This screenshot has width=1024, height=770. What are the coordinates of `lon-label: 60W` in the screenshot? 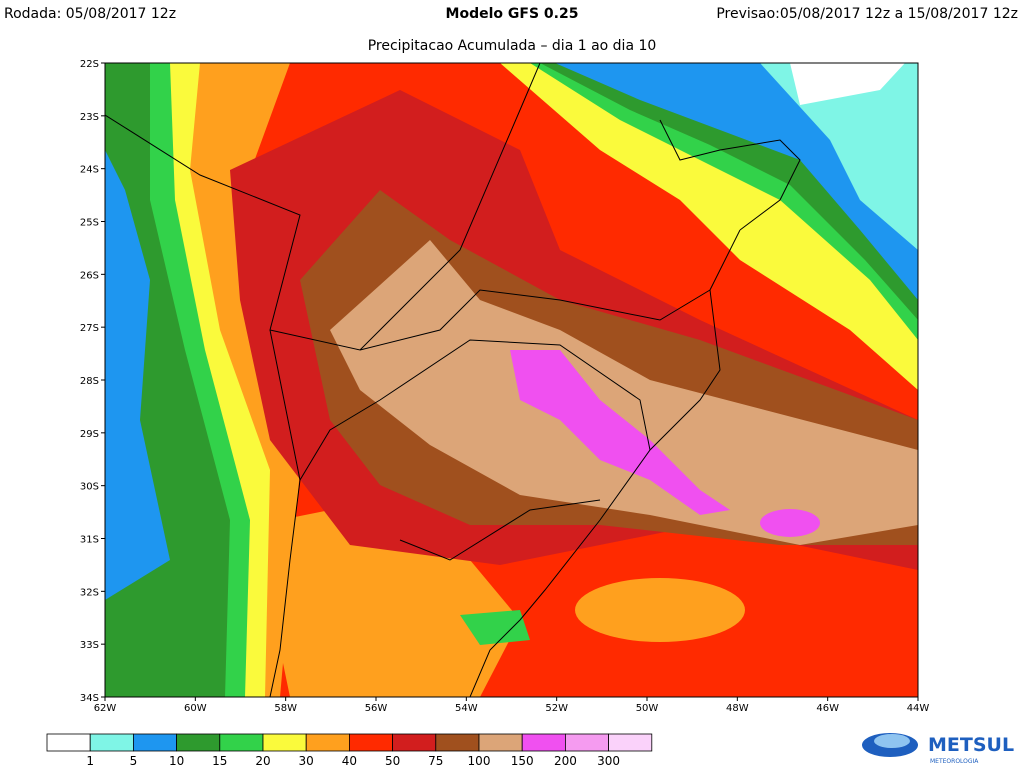 It's located at (195, 708).